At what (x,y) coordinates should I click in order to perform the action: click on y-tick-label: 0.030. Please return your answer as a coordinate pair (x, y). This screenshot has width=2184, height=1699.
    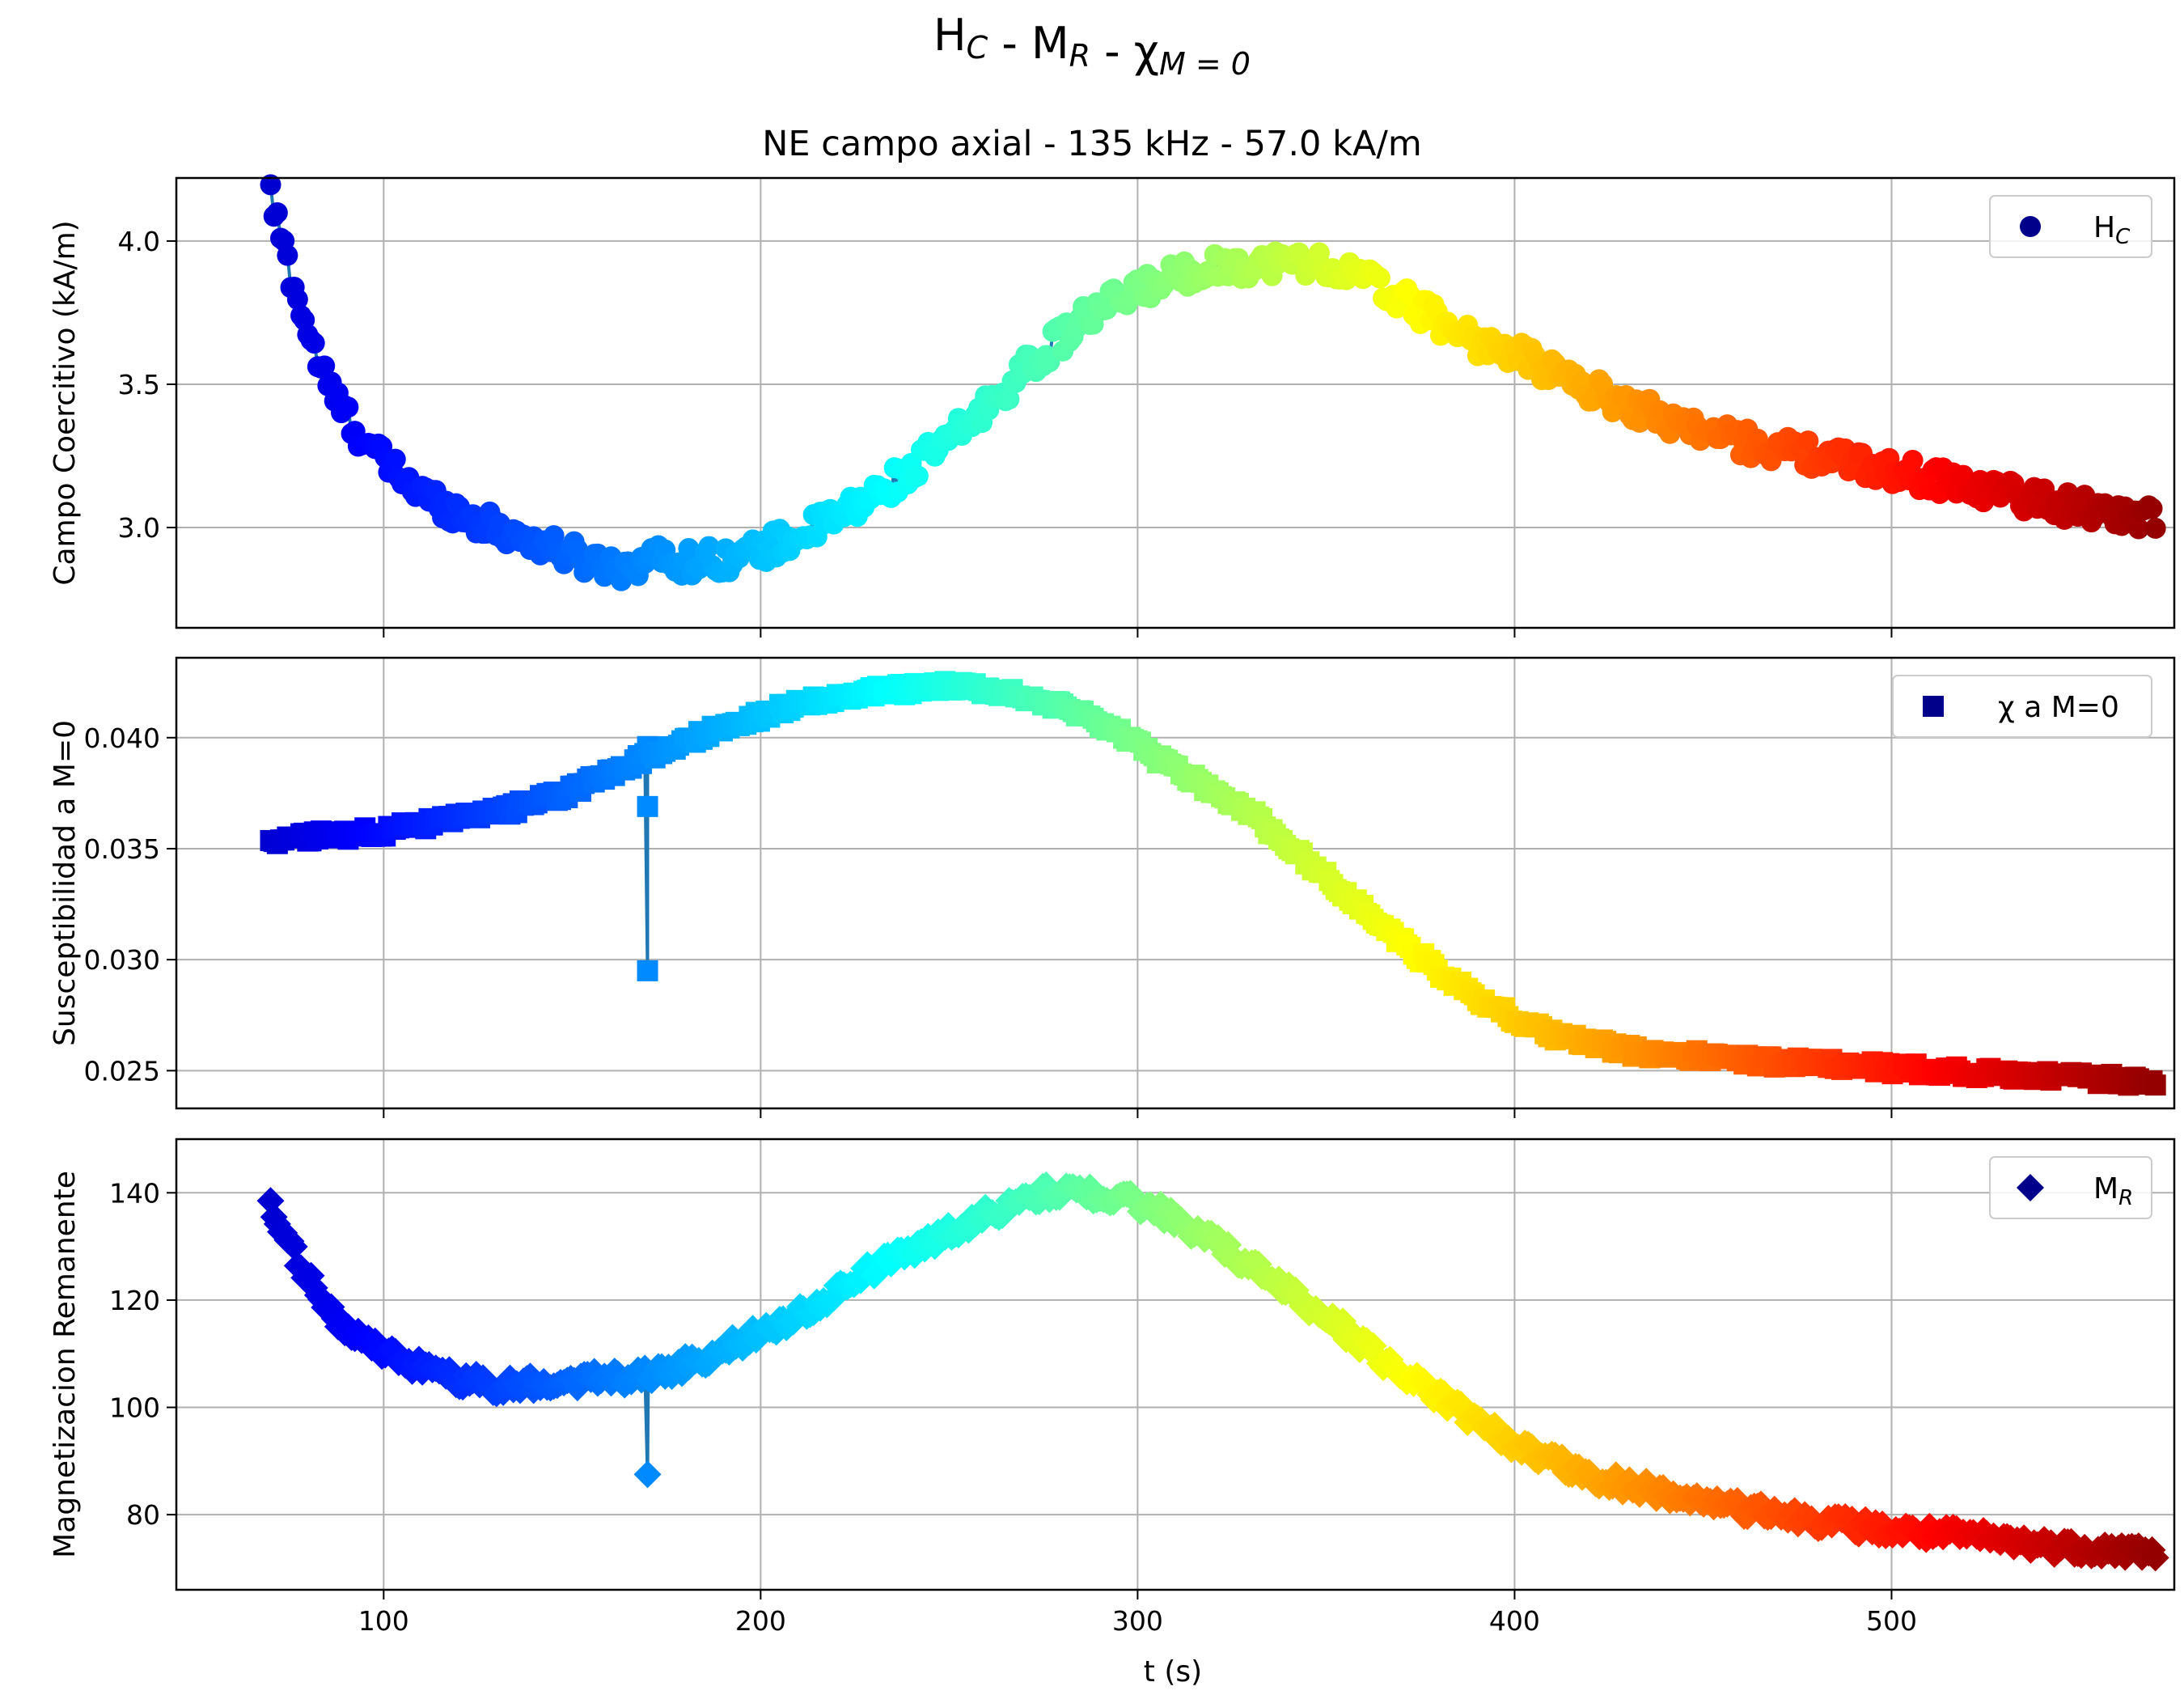
    Looking at the image, I should click on (122, 960).